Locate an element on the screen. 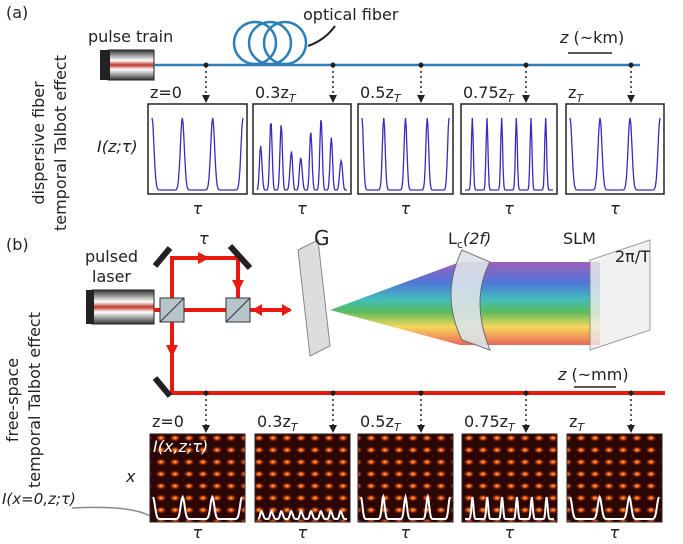  beam-splitters is located at coordinates (205, 310).